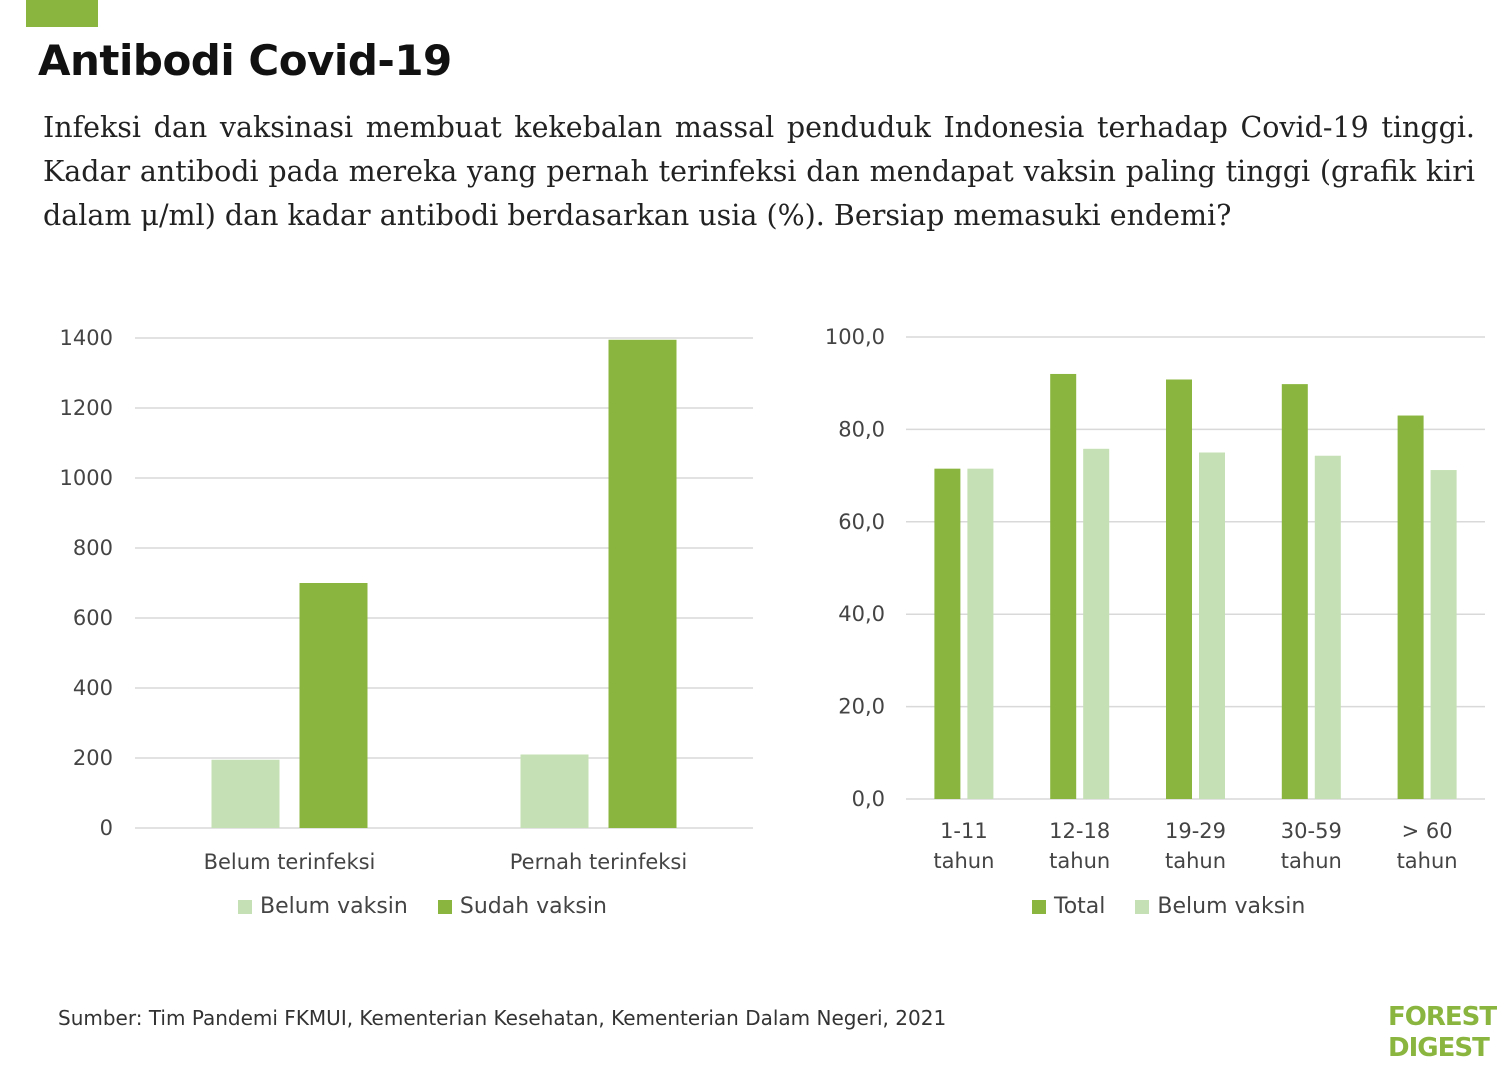 This screenshot has width=1500, height=1077. I want to click on age-chart-y-tick-label: 20,0, so click(861, 707).